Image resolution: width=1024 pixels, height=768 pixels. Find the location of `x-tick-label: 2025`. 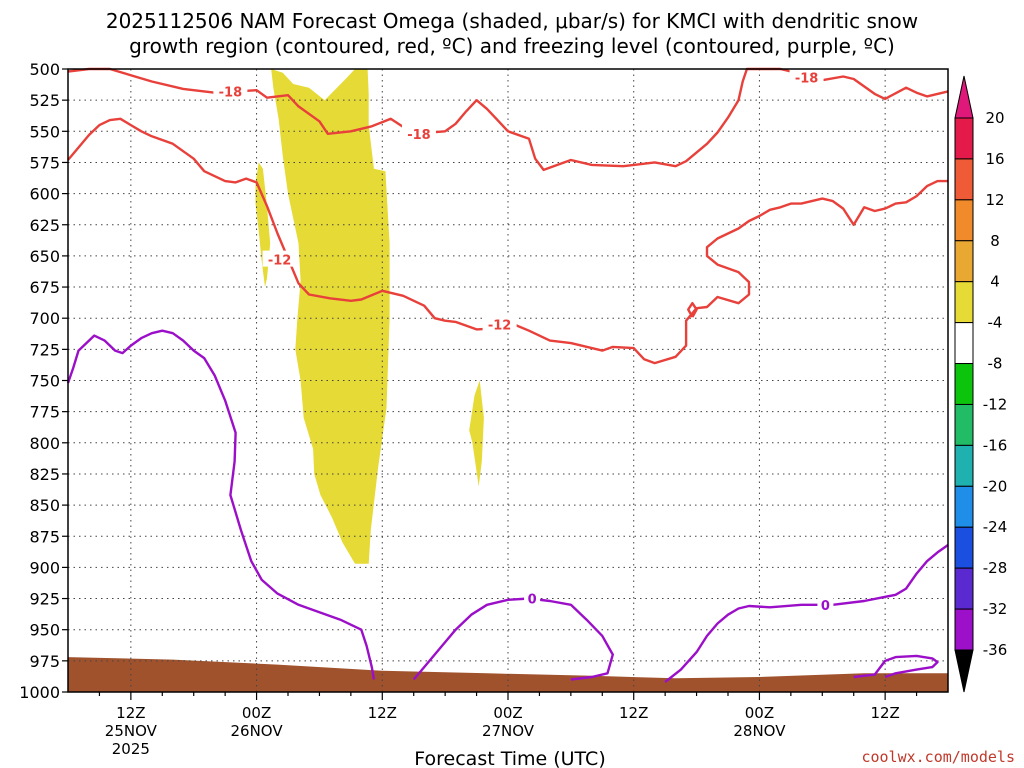

x-tick-label: 2025 is located at coordinates (131, 749).